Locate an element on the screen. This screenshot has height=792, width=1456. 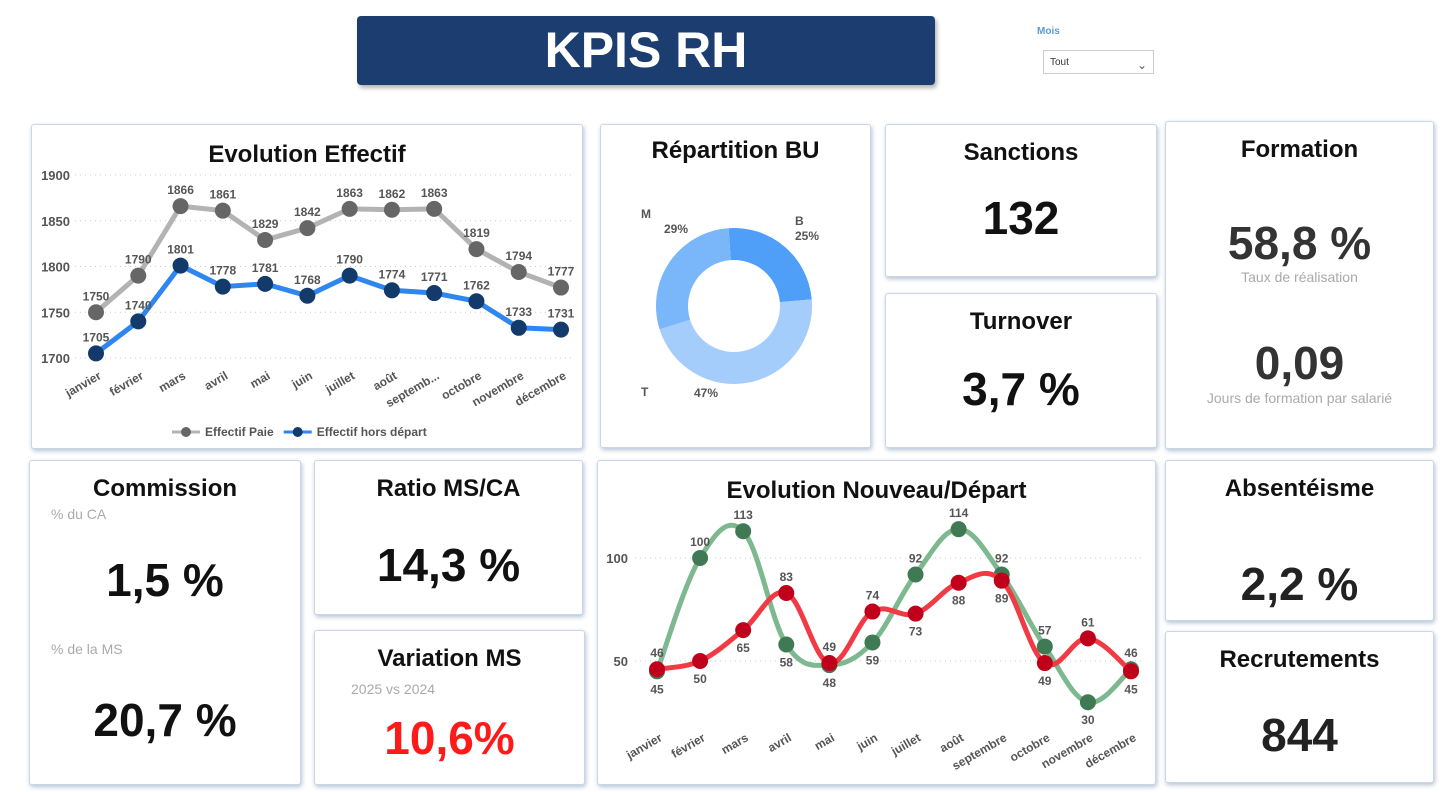
sanctions-title: Sanctions is located at coordinates (1021, 152).